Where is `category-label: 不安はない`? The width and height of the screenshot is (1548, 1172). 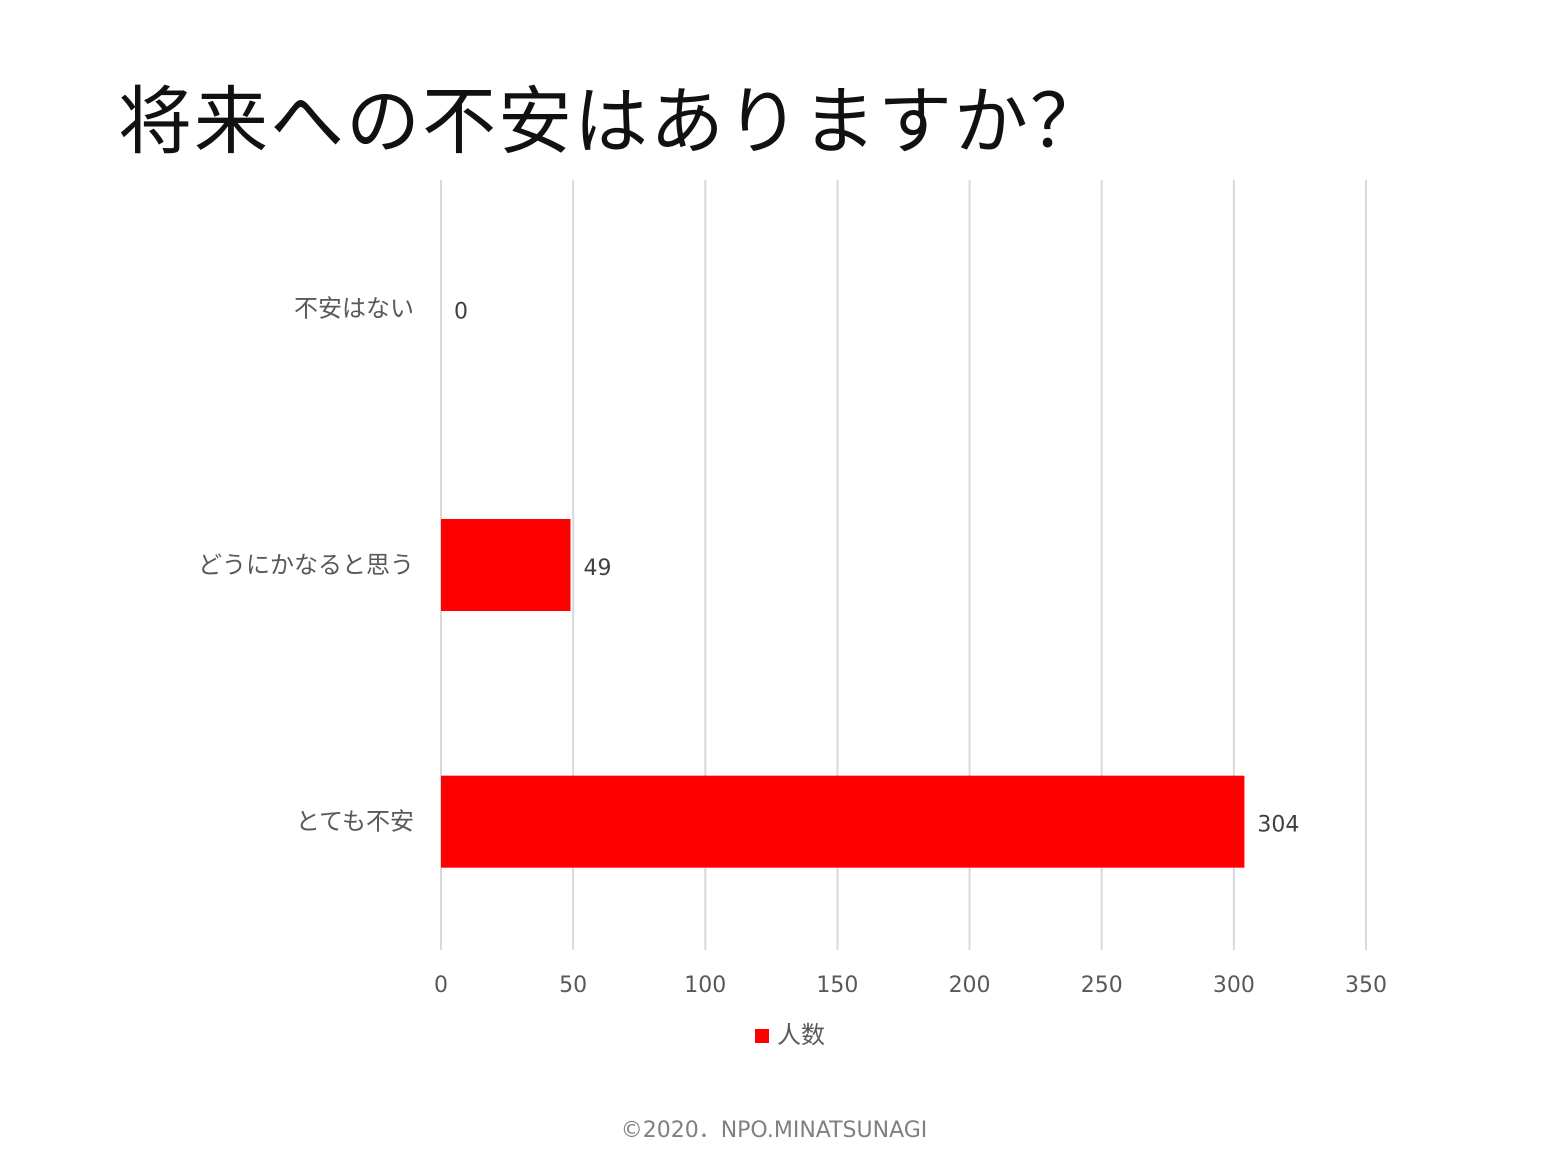 category-label: 不安はない is located at coordinates (354, 308).